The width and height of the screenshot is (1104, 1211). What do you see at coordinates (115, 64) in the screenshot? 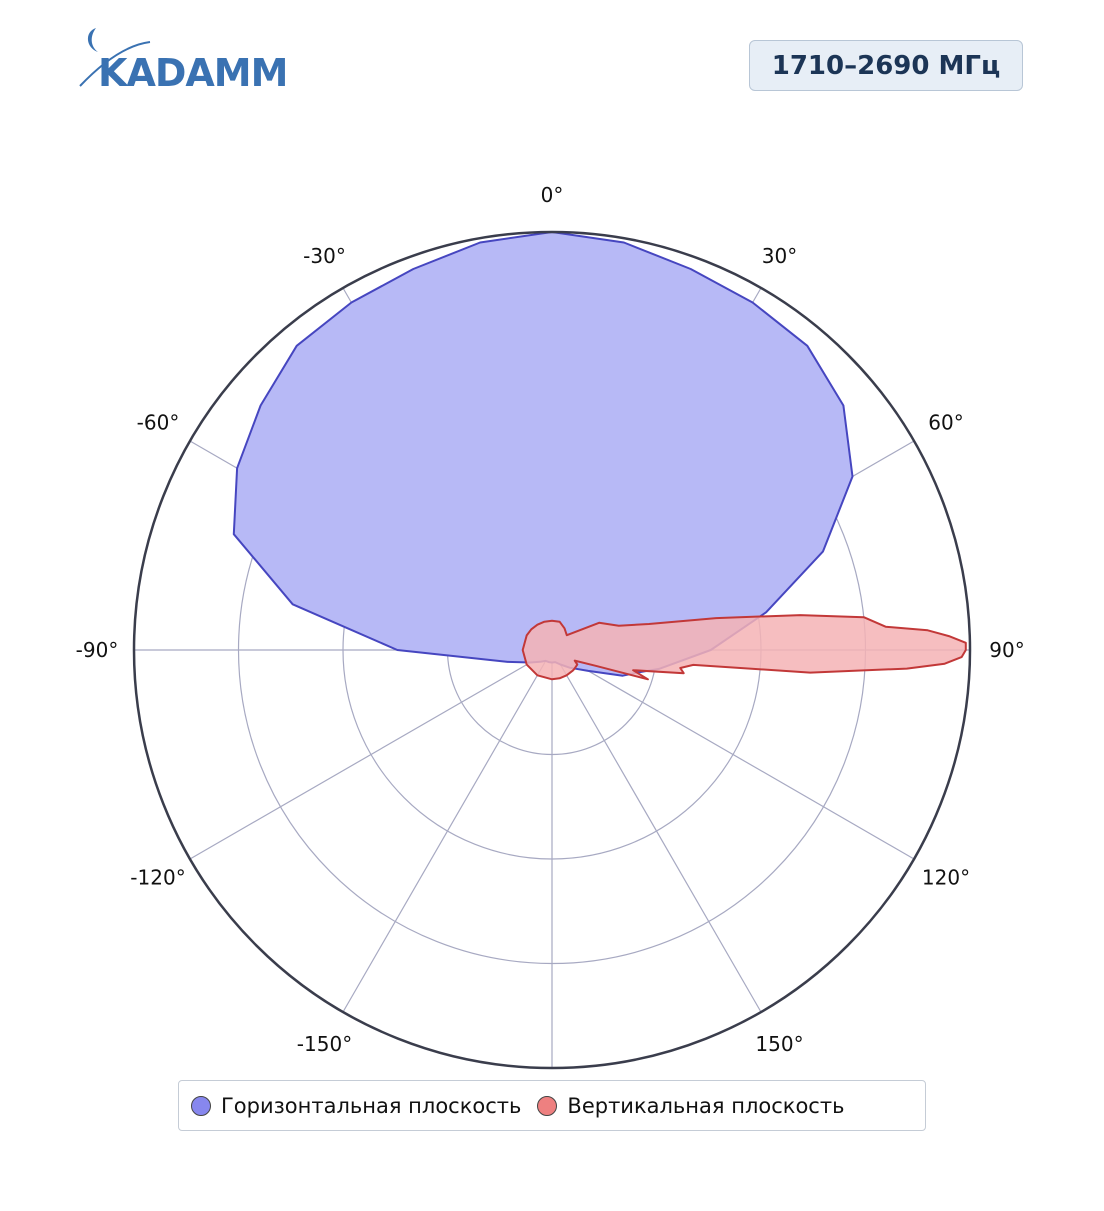
I see `logo-orbit` at bounding box center [115, 64].